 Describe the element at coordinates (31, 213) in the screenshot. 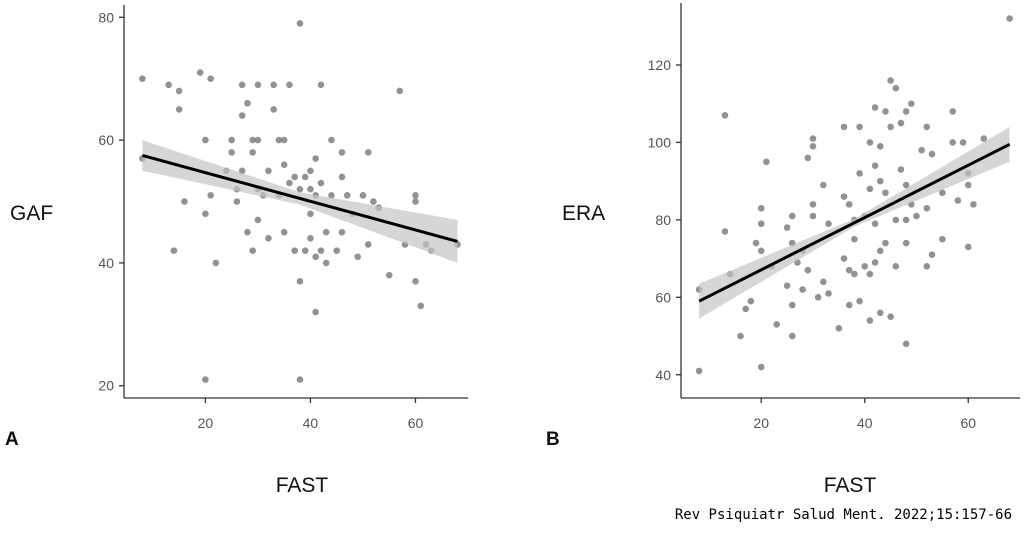

I see `y-axis-label: GAF` at that location.